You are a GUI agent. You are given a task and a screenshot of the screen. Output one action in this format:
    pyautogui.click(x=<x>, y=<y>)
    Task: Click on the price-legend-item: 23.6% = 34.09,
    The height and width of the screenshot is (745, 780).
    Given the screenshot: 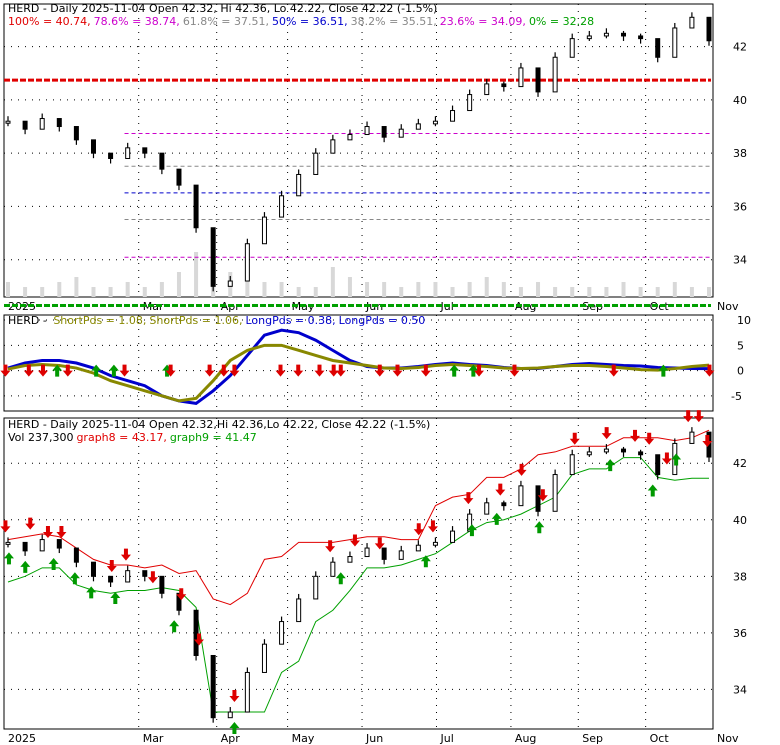 What is the action you would take?
    pyautogui.click(x=483, y=21)
    